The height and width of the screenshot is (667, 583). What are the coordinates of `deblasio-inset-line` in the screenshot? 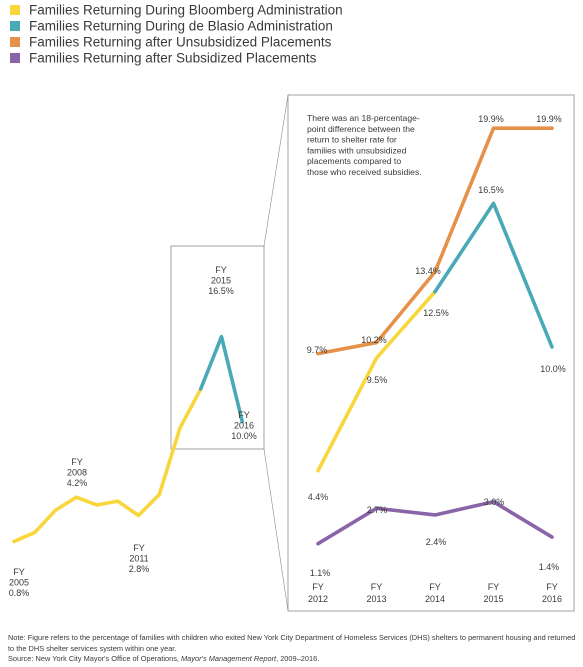 It's located at (493, 275).